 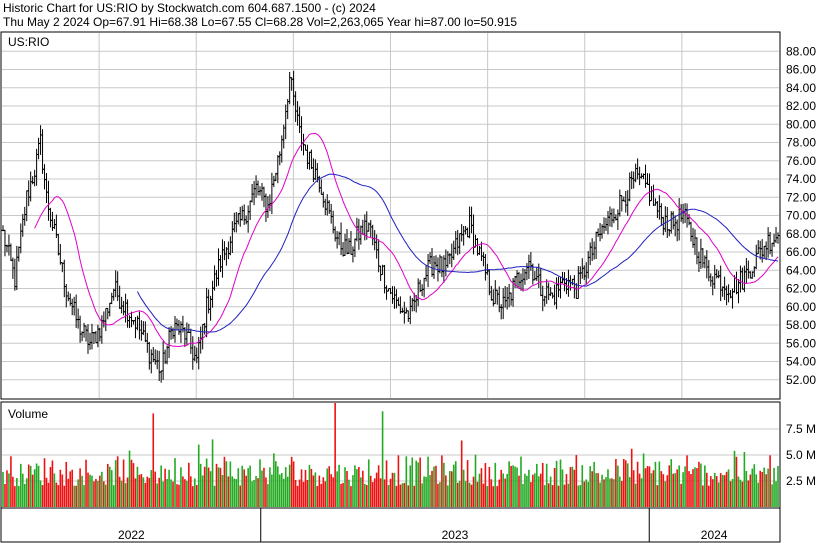 What do you see at coordinates (131, 535) in the screenshot?
I see `year-label: 2022` at bounding box center [131, 535].